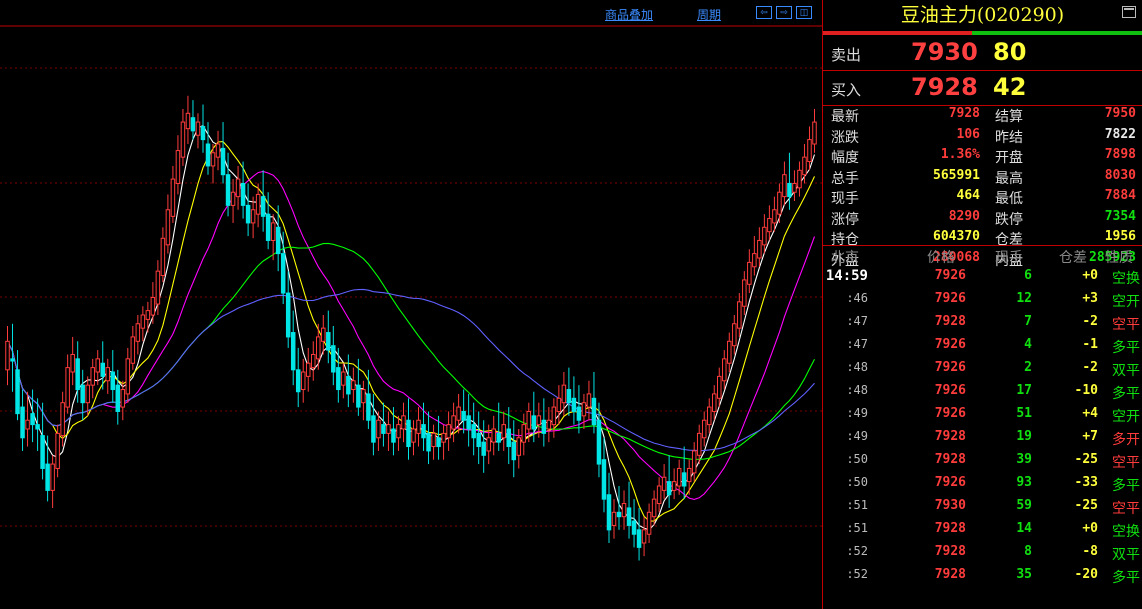 The width and height of the screenshot is (1142, 609). I want to click on scroll-right-icon: ⇨, so click(784, 12).